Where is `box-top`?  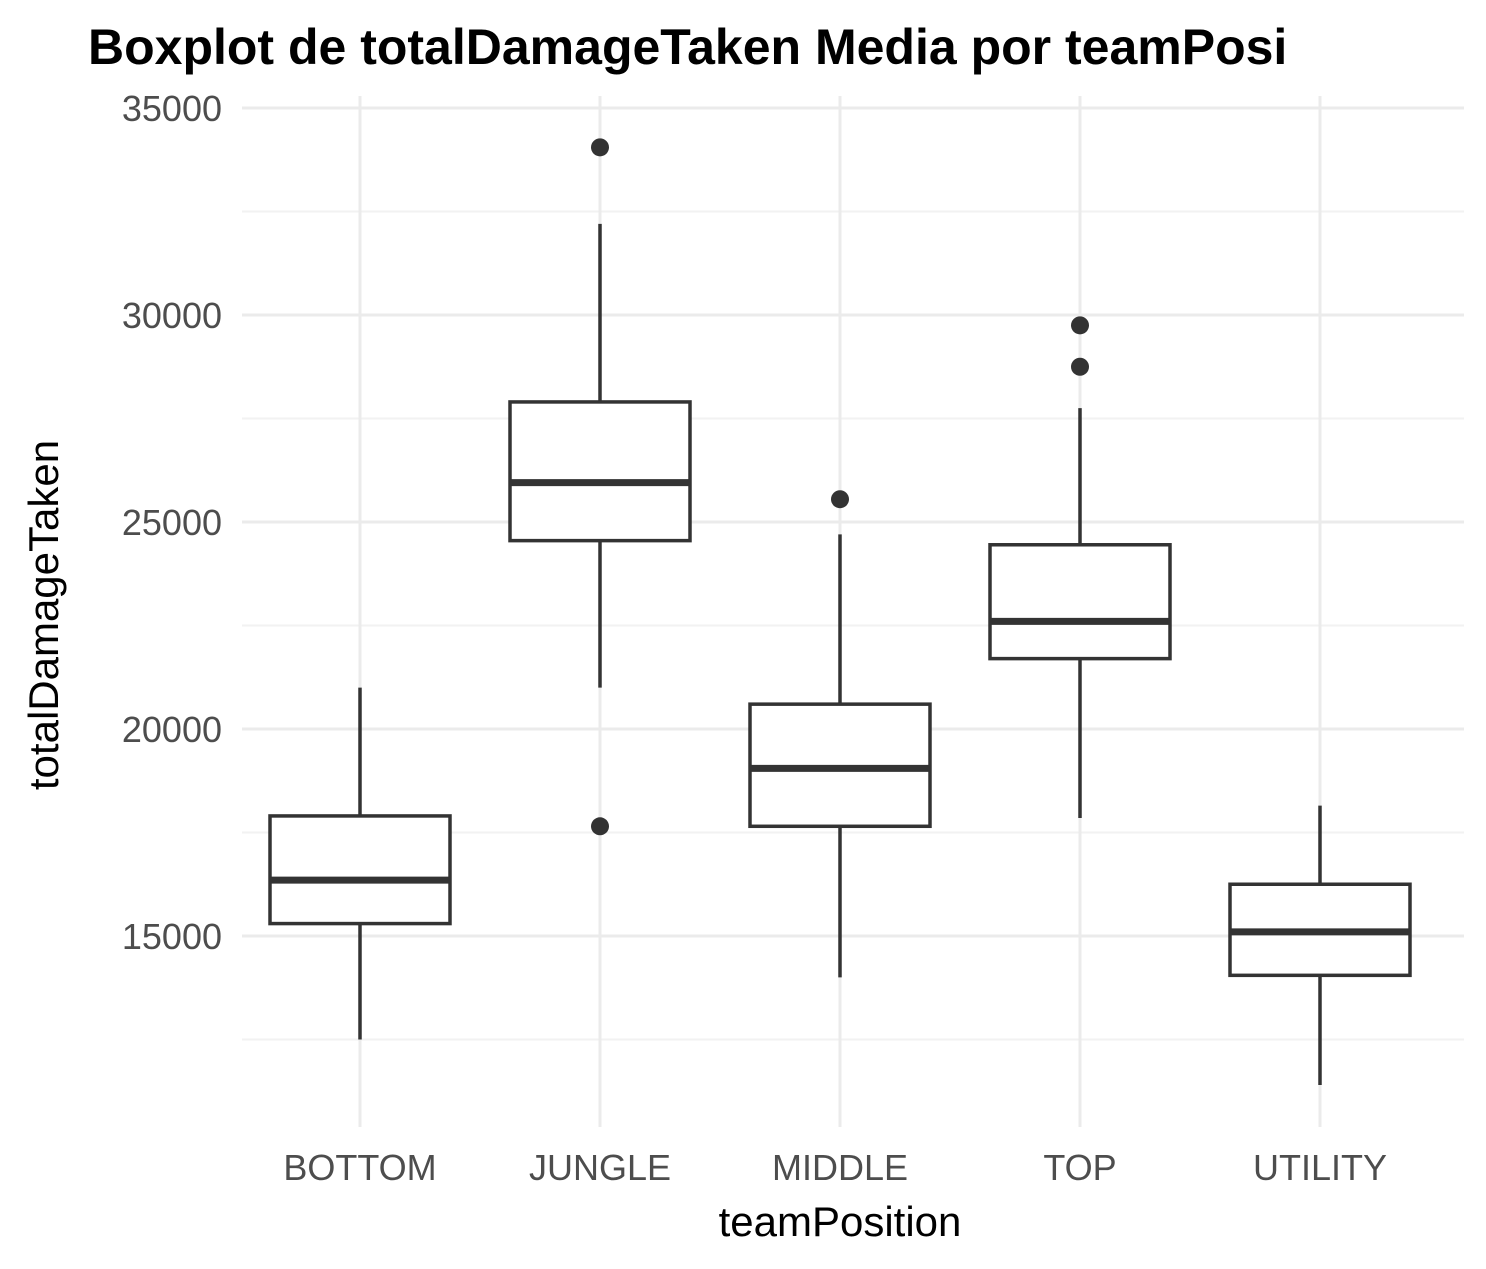
box-top is located at coordinates (1080, 567).